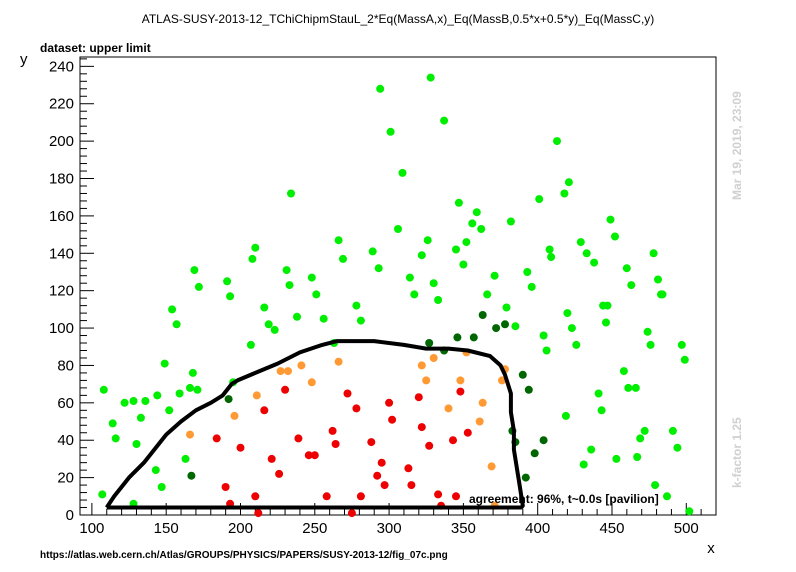  Describe the element at coordinates (166, 528) in the screenshot. I see `x-tick-label: 150` at that location.